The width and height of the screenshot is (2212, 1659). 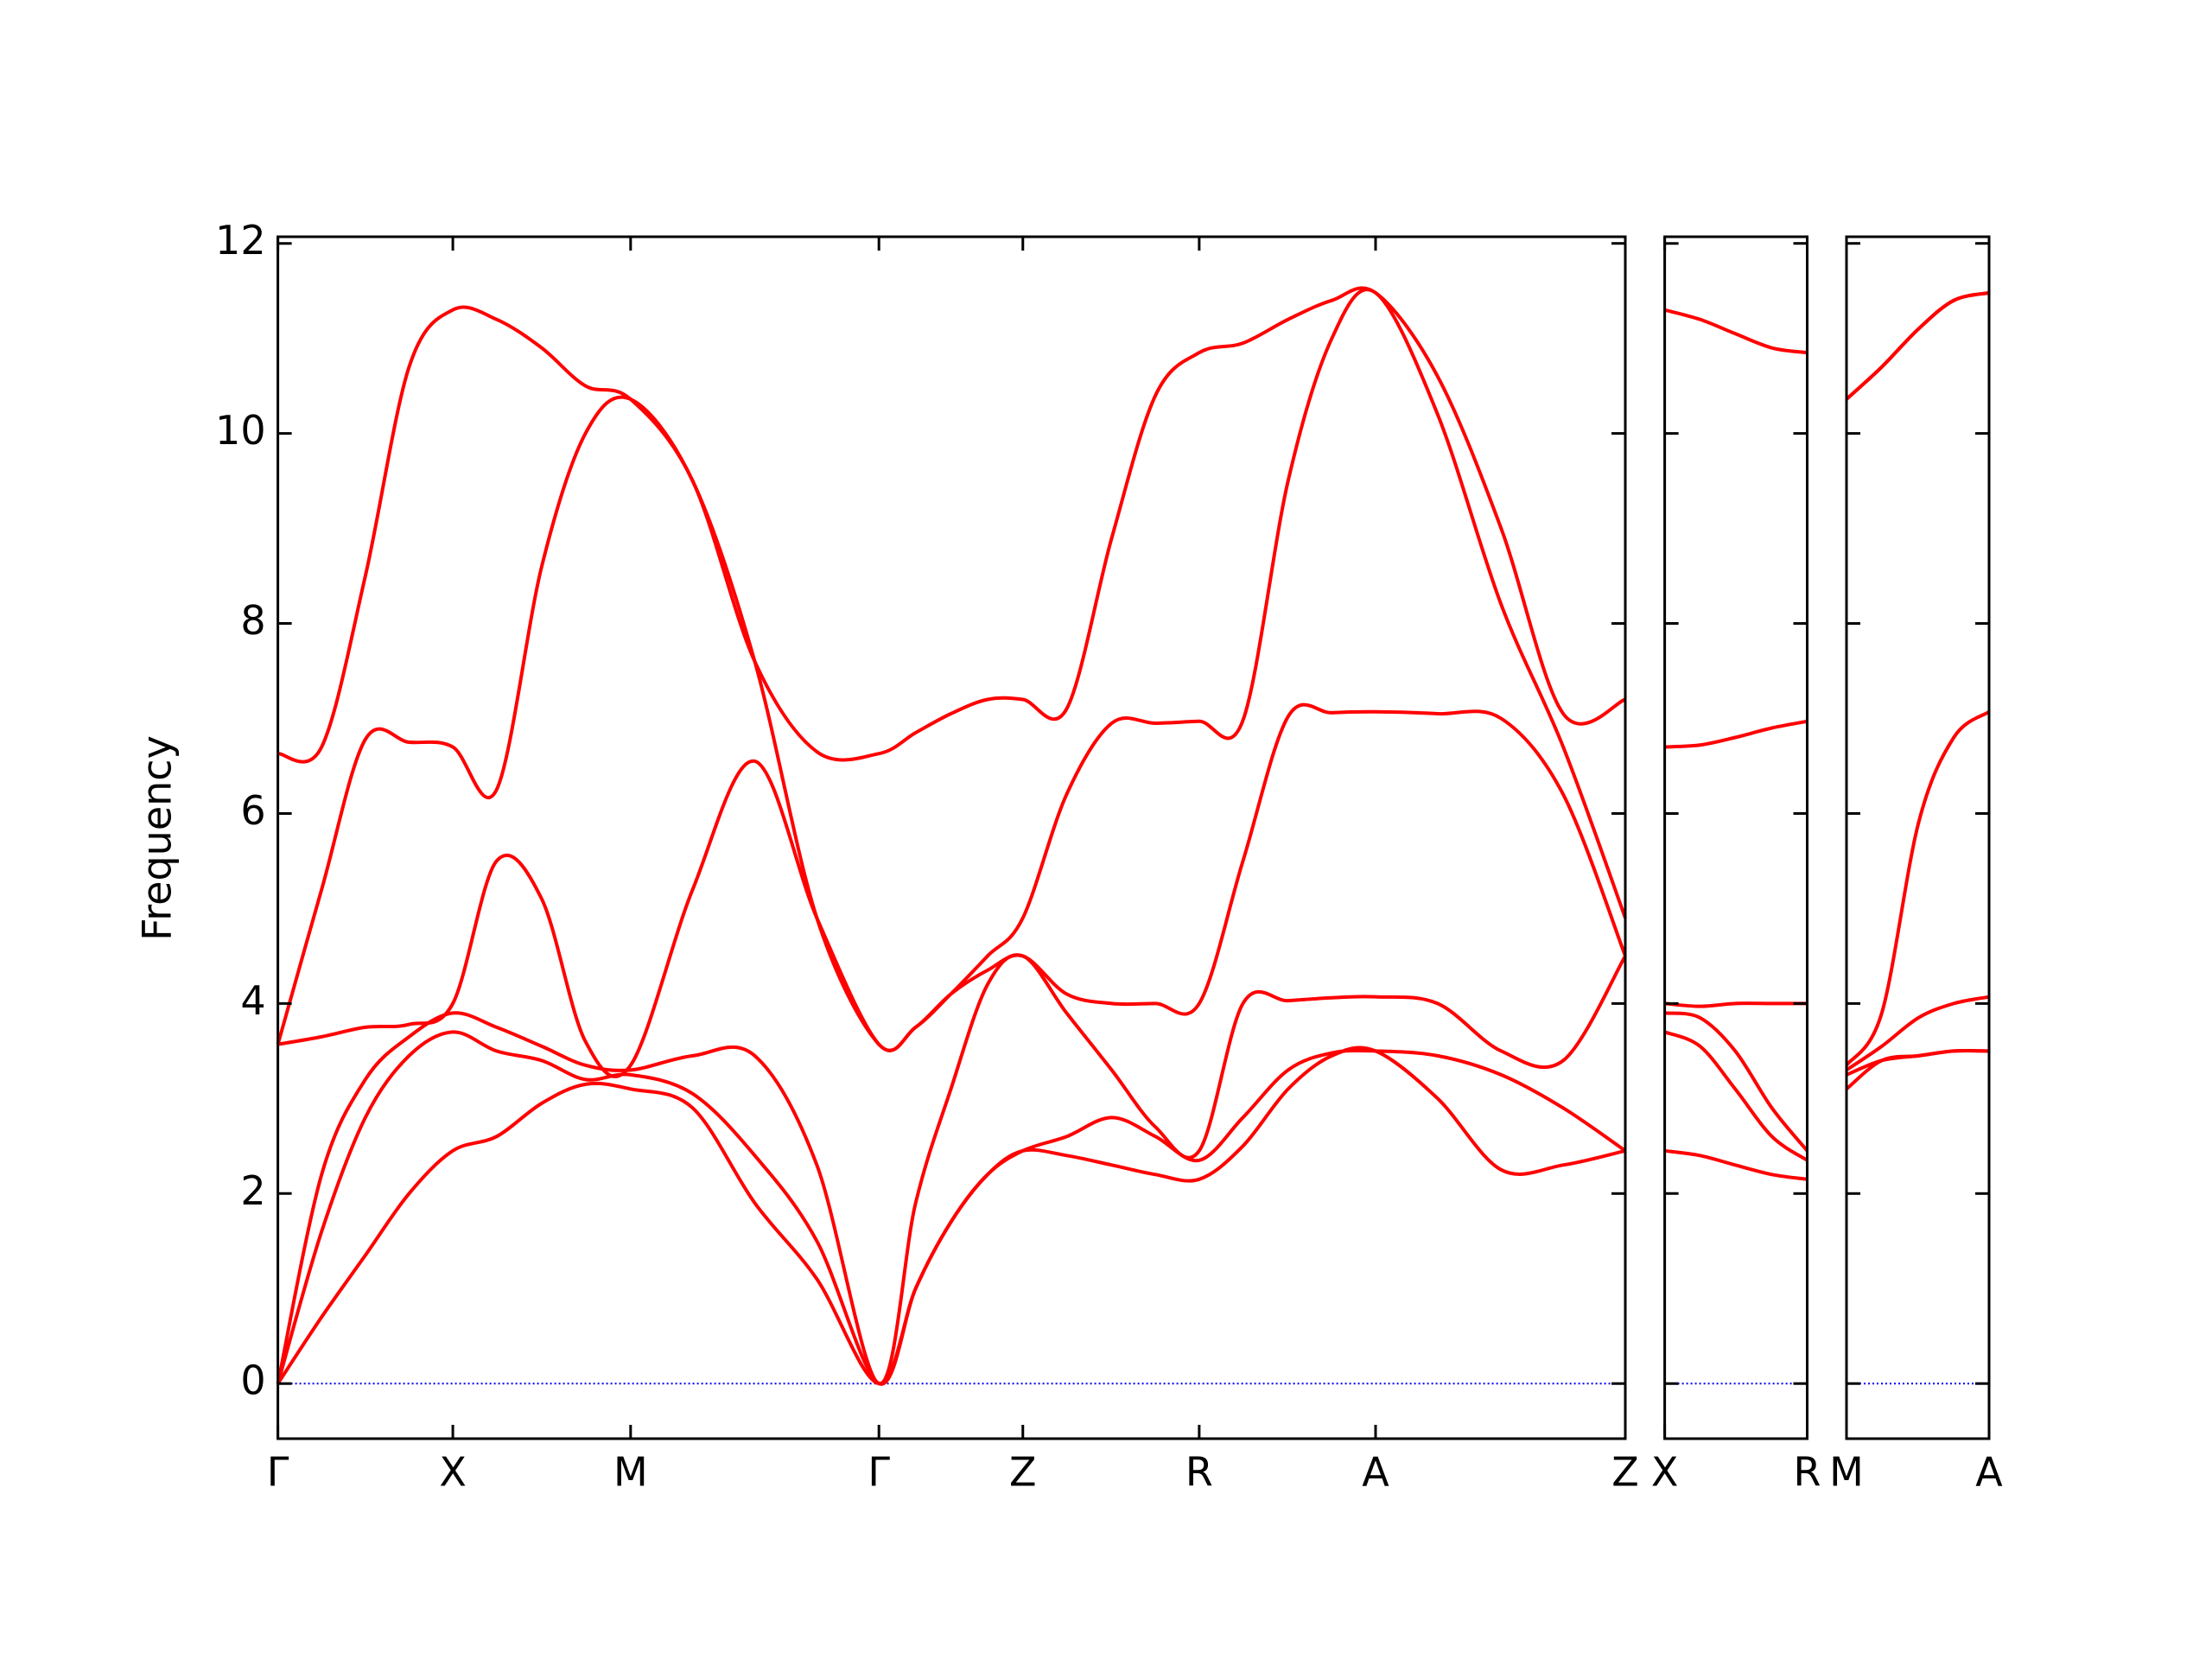 I want to click on y-tick-label: 0, so click(x=252, y=1380).